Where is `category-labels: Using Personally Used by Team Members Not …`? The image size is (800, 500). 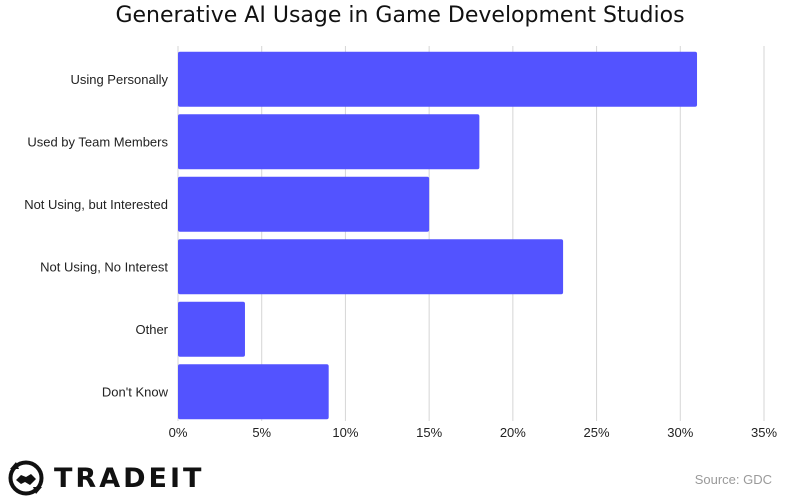 category-labels: Using Personally Used by Team Members Not … is located at coordinates (96, 236).